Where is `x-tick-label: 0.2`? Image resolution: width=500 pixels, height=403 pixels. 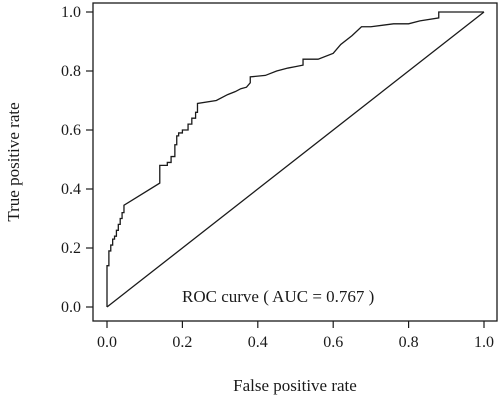
x-tick-label: 0.2 is located at coordinates (182, 342).